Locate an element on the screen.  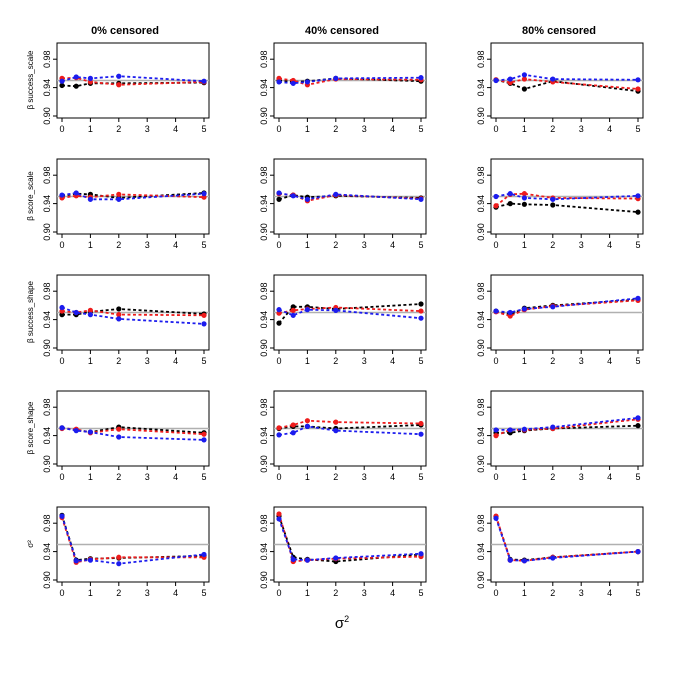
panel-r2-c0: 0 1 2 3 4 5 0.90 0.94 0.98 is located at coordinates (126, 320).